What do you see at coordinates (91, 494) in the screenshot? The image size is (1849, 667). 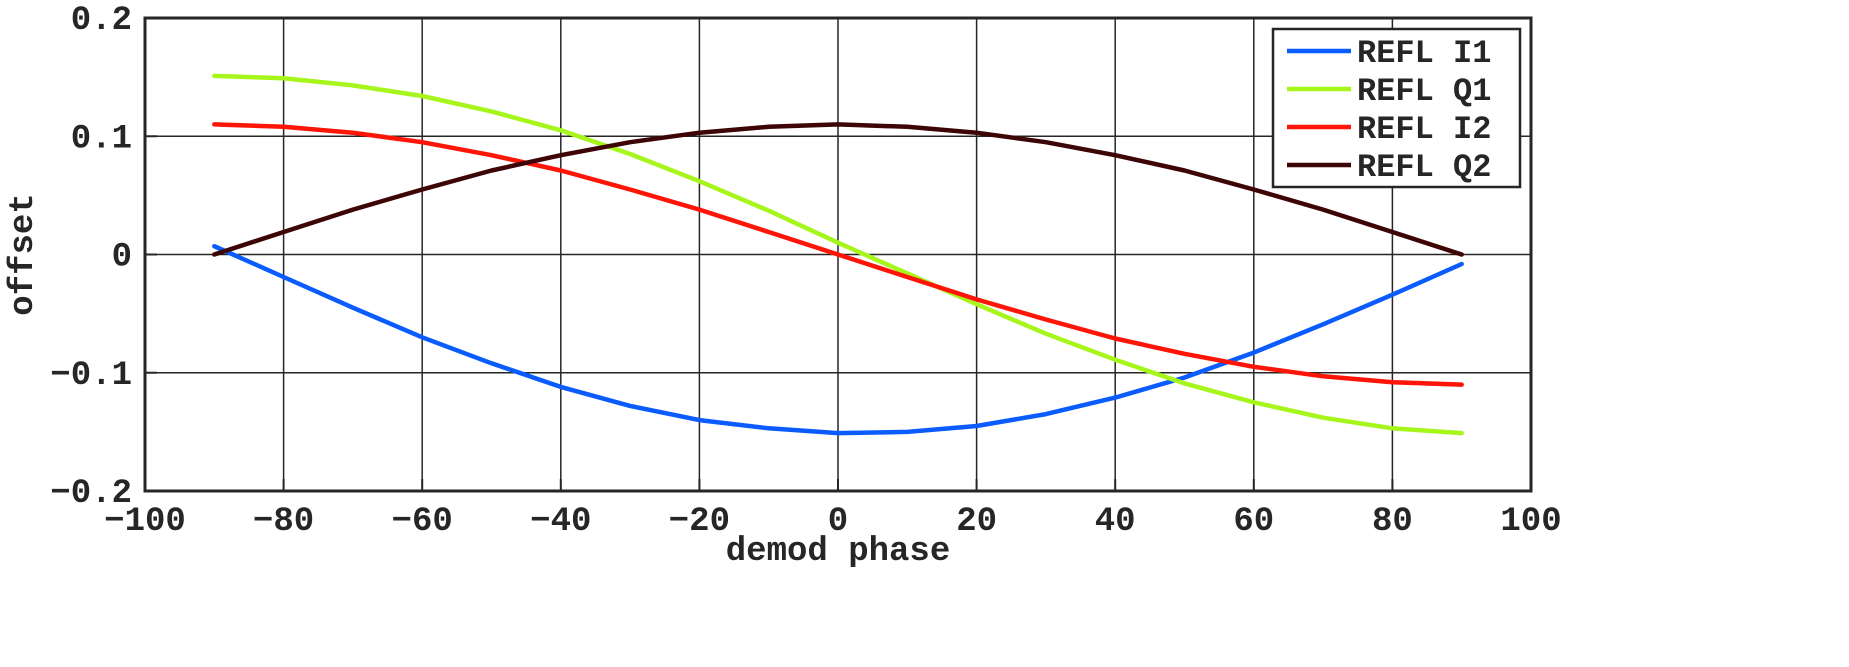 I see `y-tick-label: −0.2` at bounding box center [91, 494].